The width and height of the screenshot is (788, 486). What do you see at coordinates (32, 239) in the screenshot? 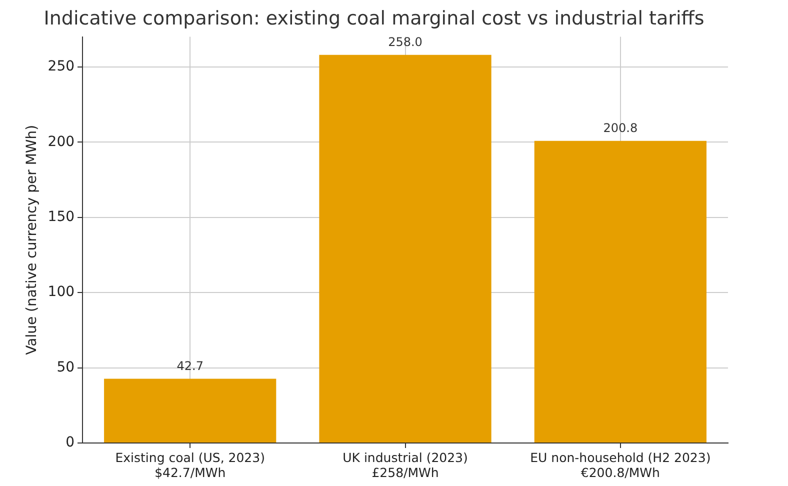
I see `y-axis-title: Value (native currency per MWh)` at bounding box center [32, 239].